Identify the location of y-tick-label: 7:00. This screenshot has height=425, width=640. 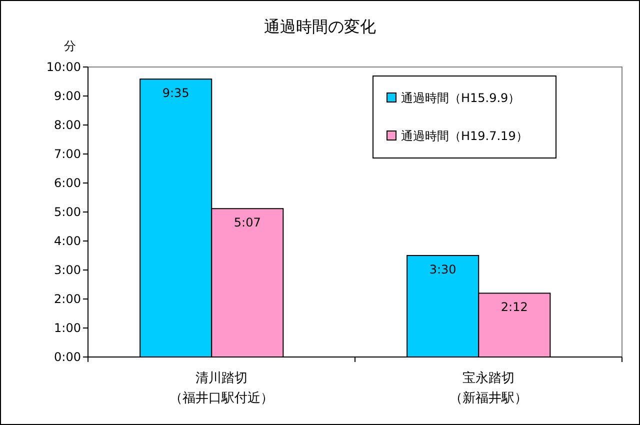
(67, 154).